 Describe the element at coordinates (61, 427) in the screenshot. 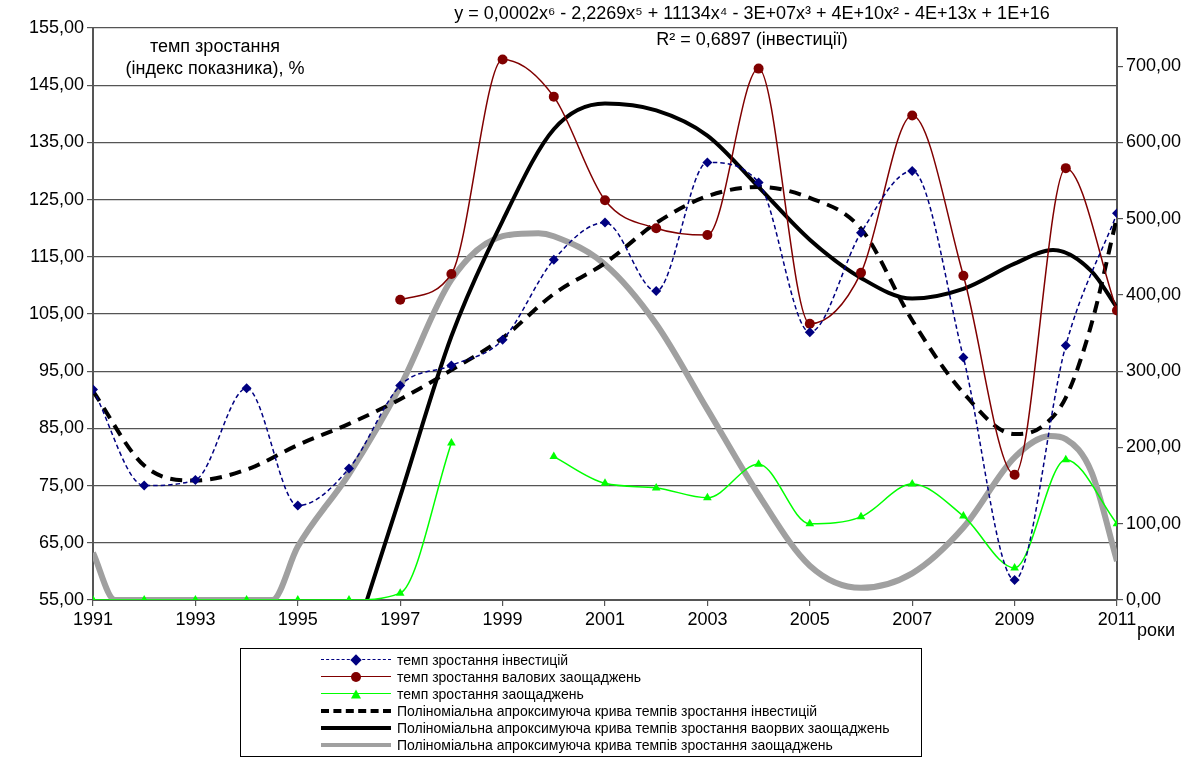

I see `y-tick-label: 85,00` at that location.